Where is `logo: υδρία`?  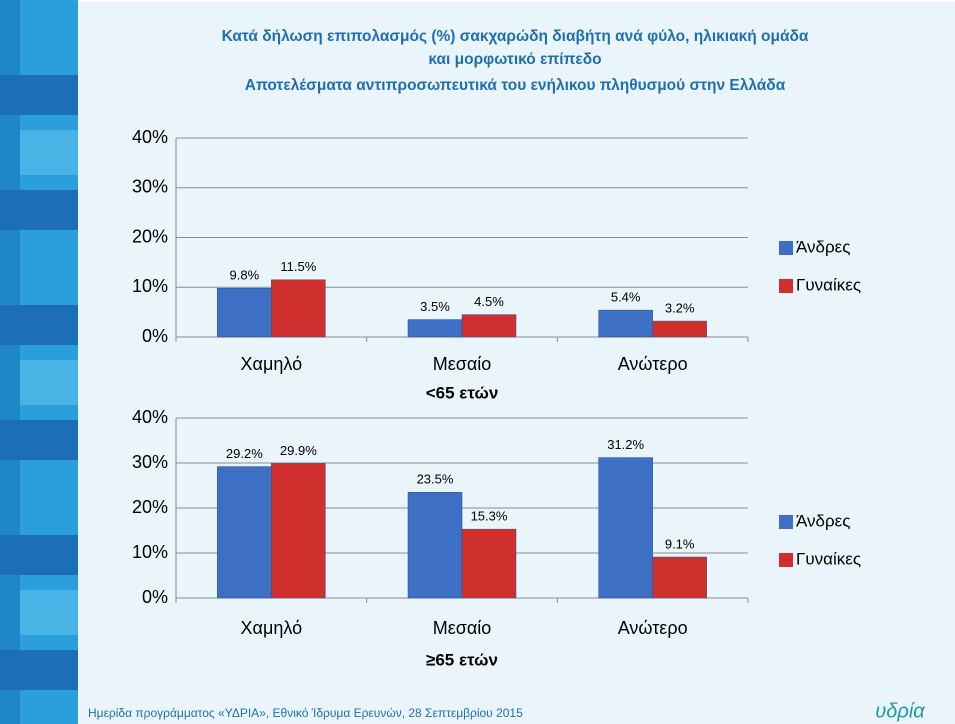
logo: υδρία is located at coordinates (900, 711).